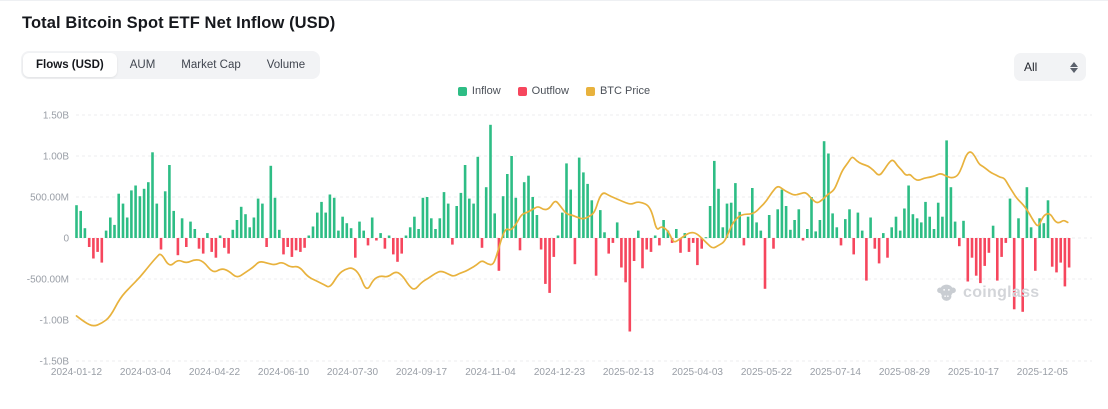  I want to click on svg-text: 2024-03-04, so click(146, 372).